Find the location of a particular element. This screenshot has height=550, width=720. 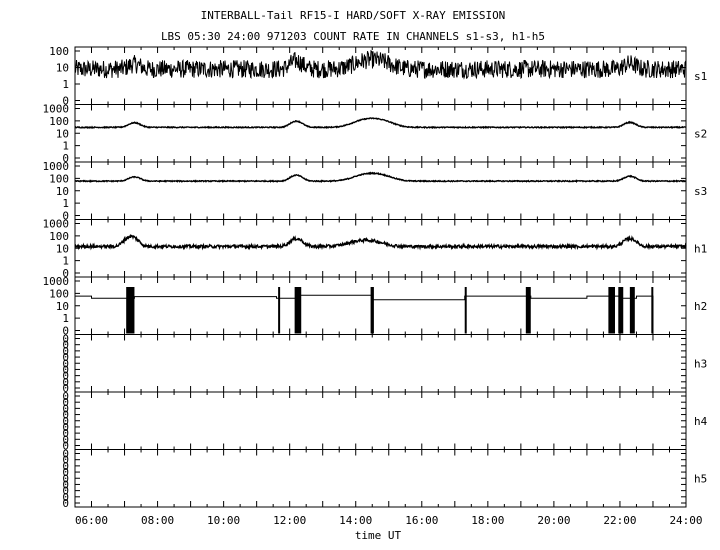

x-tick-label: 16:00 is located at coordinates (421, 520).